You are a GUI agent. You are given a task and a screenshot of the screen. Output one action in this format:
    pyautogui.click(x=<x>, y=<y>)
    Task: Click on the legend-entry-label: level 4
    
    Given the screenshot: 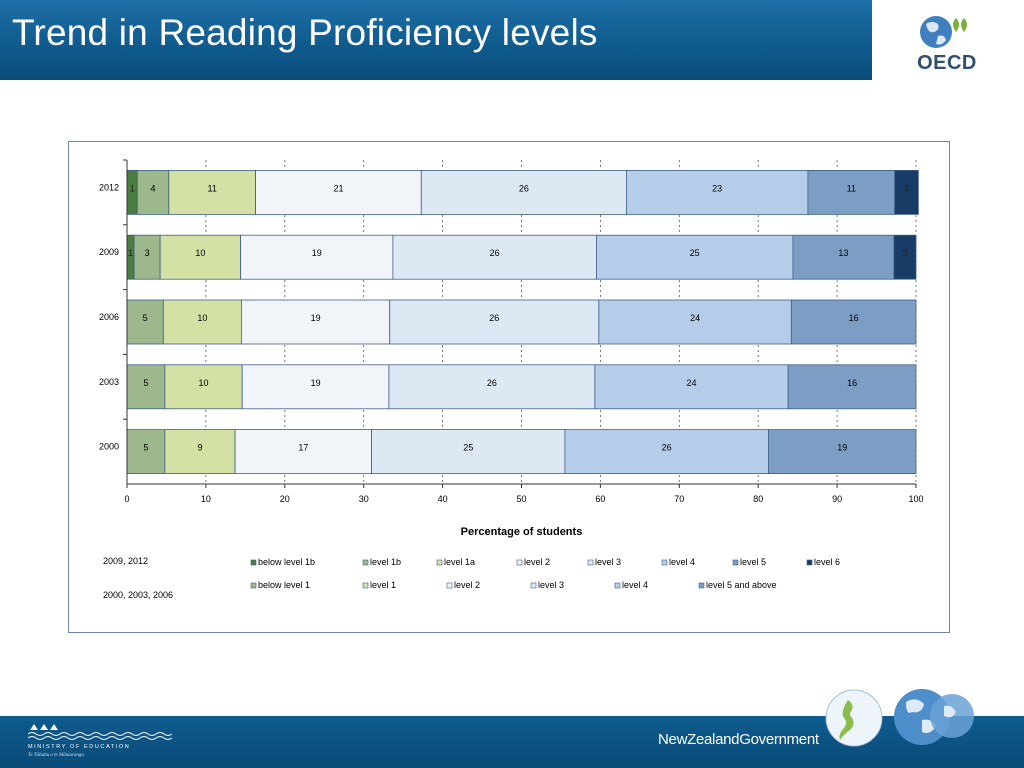 What is the action you would take?
    pyautogui.click(x=635, y=585)
    